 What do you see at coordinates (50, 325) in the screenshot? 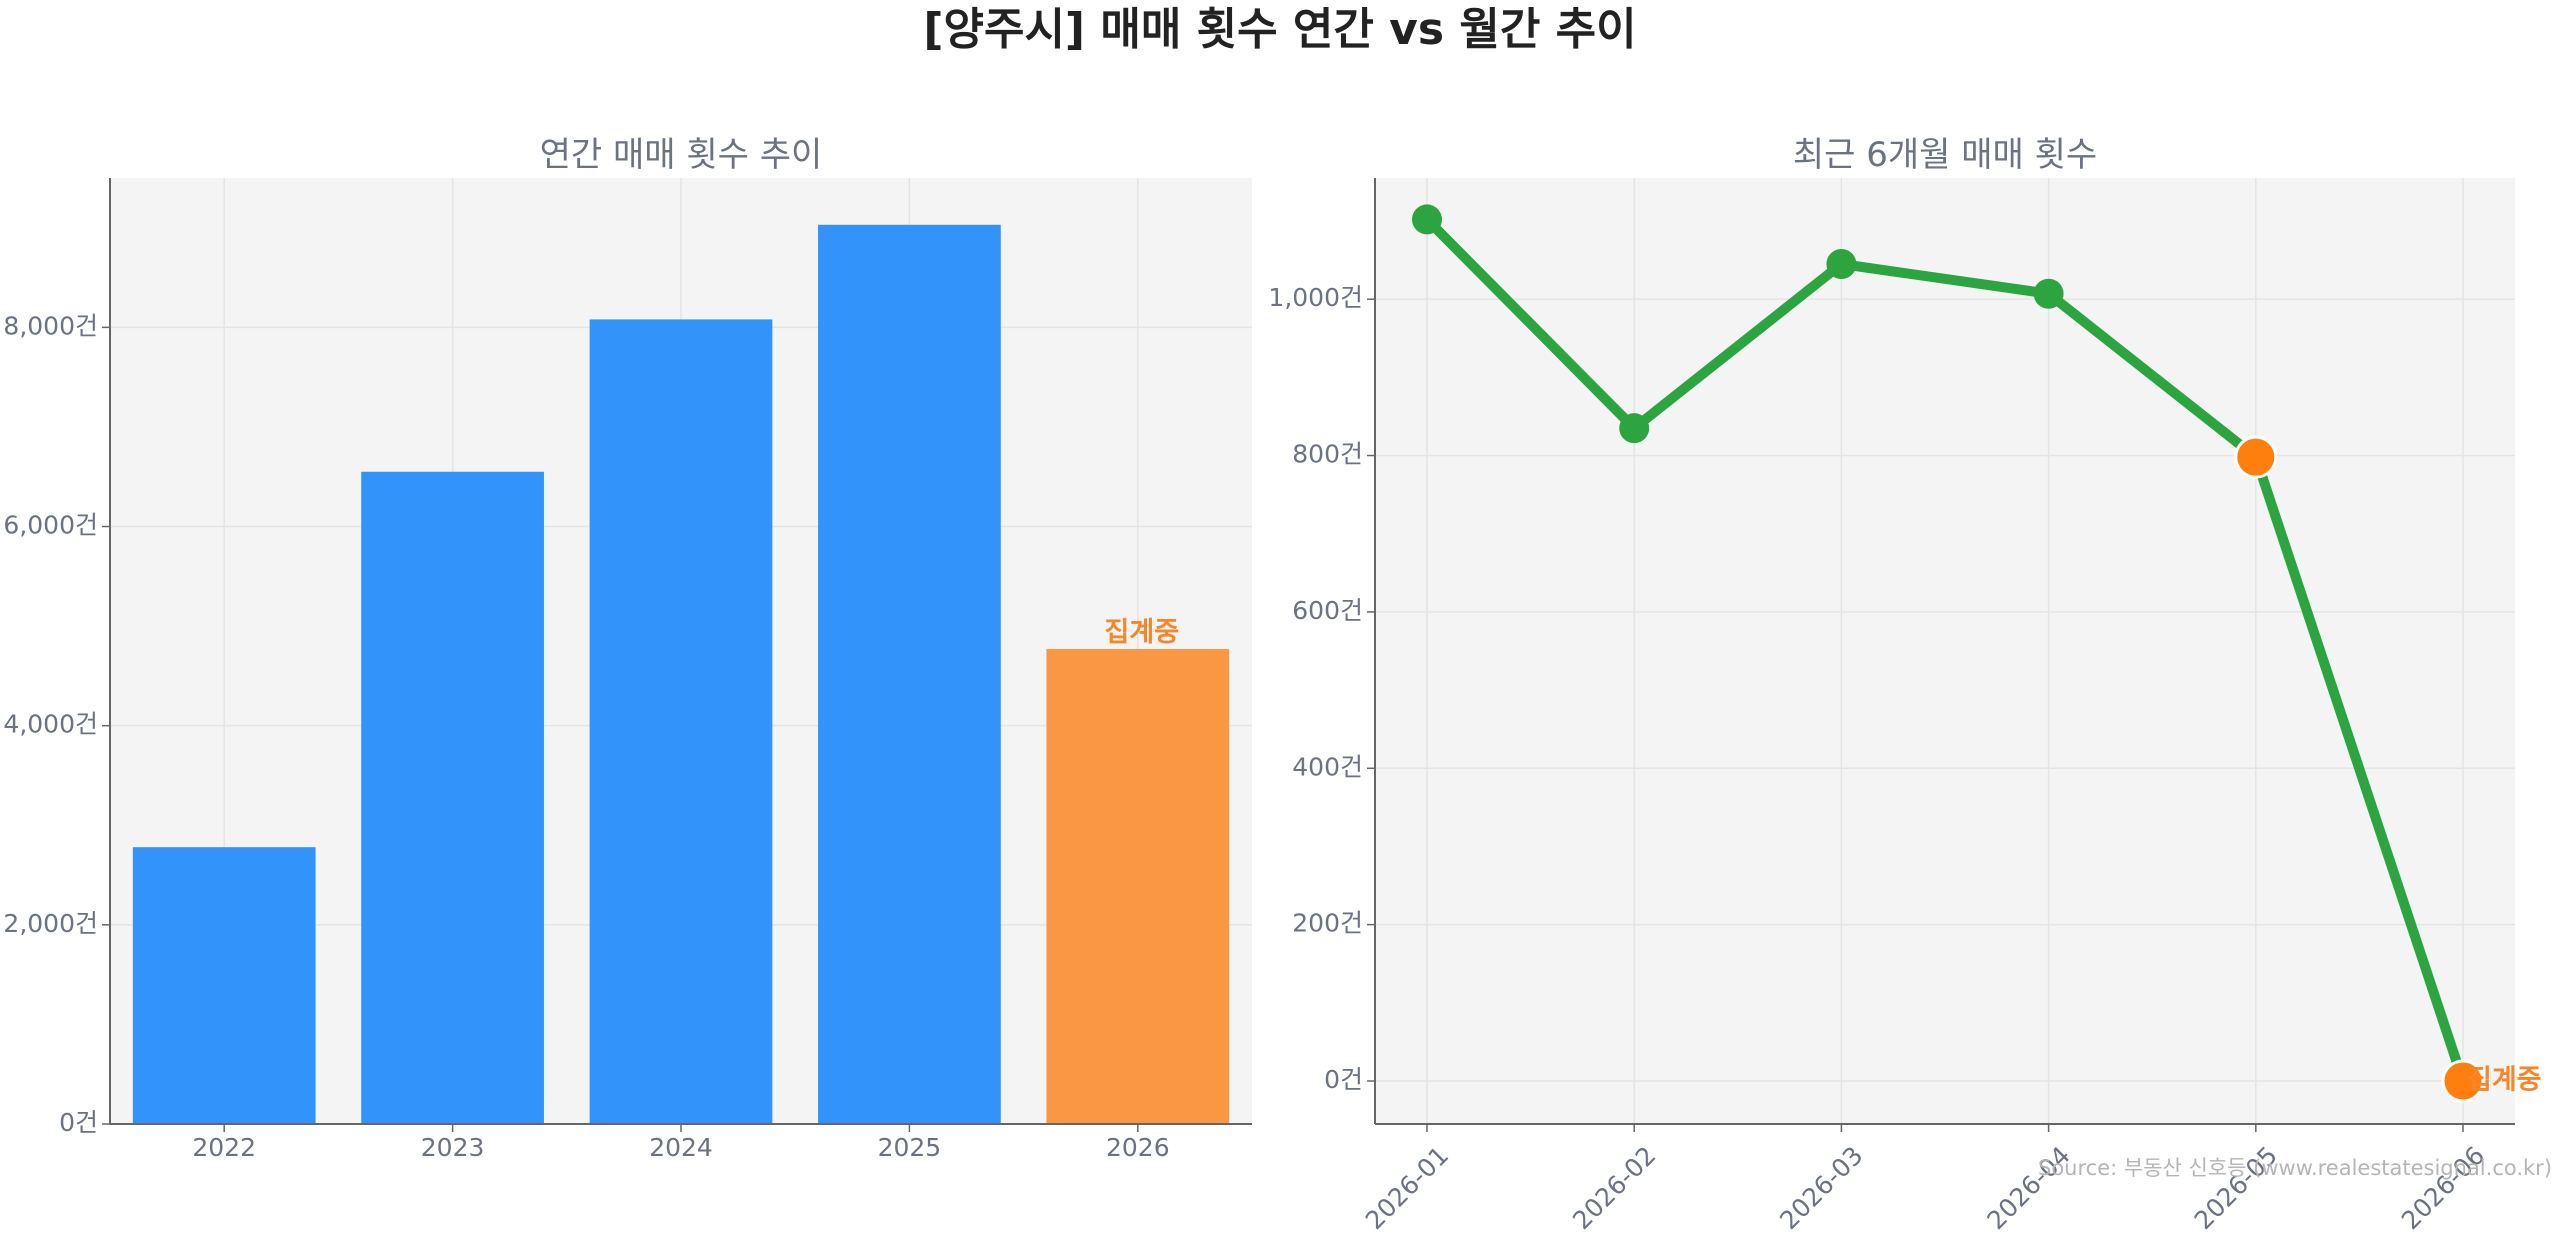
I see `y-tick-label: 8,000건` at bounding box center [50, 325].